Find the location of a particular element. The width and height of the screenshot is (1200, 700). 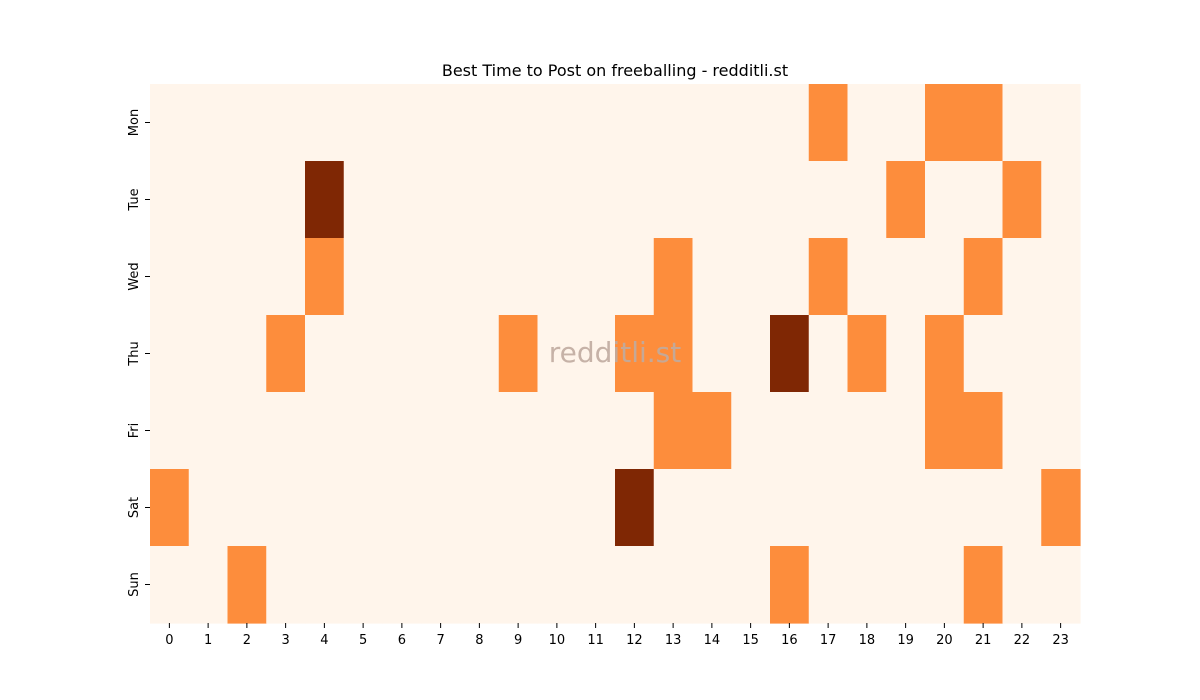

watermark: redditli.st is located at coordinates (615, 352).